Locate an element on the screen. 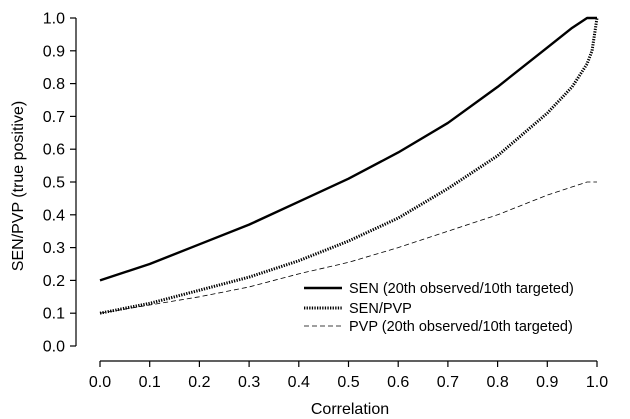 This screenshot has width=630, height=419. y-tick-label: 0.6 is located at coordinates (54, 150).